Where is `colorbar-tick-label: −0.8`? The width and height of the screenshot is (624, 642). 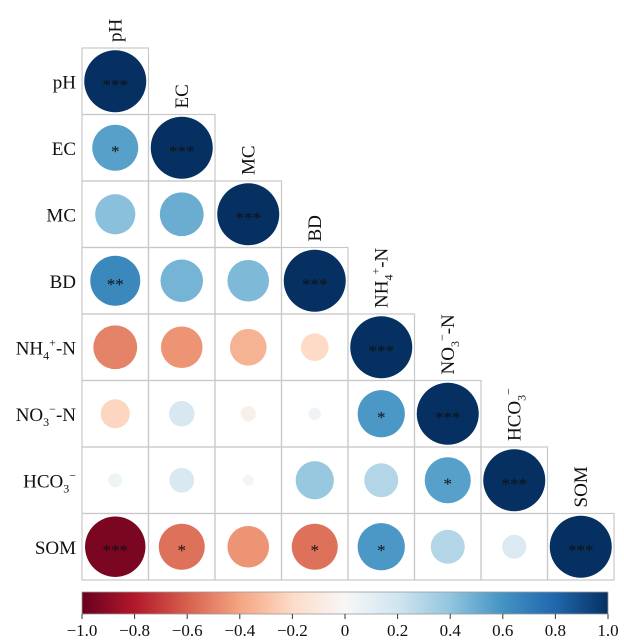 colorbar-tick-label: −0.8 is located at coordinates (134, 630).